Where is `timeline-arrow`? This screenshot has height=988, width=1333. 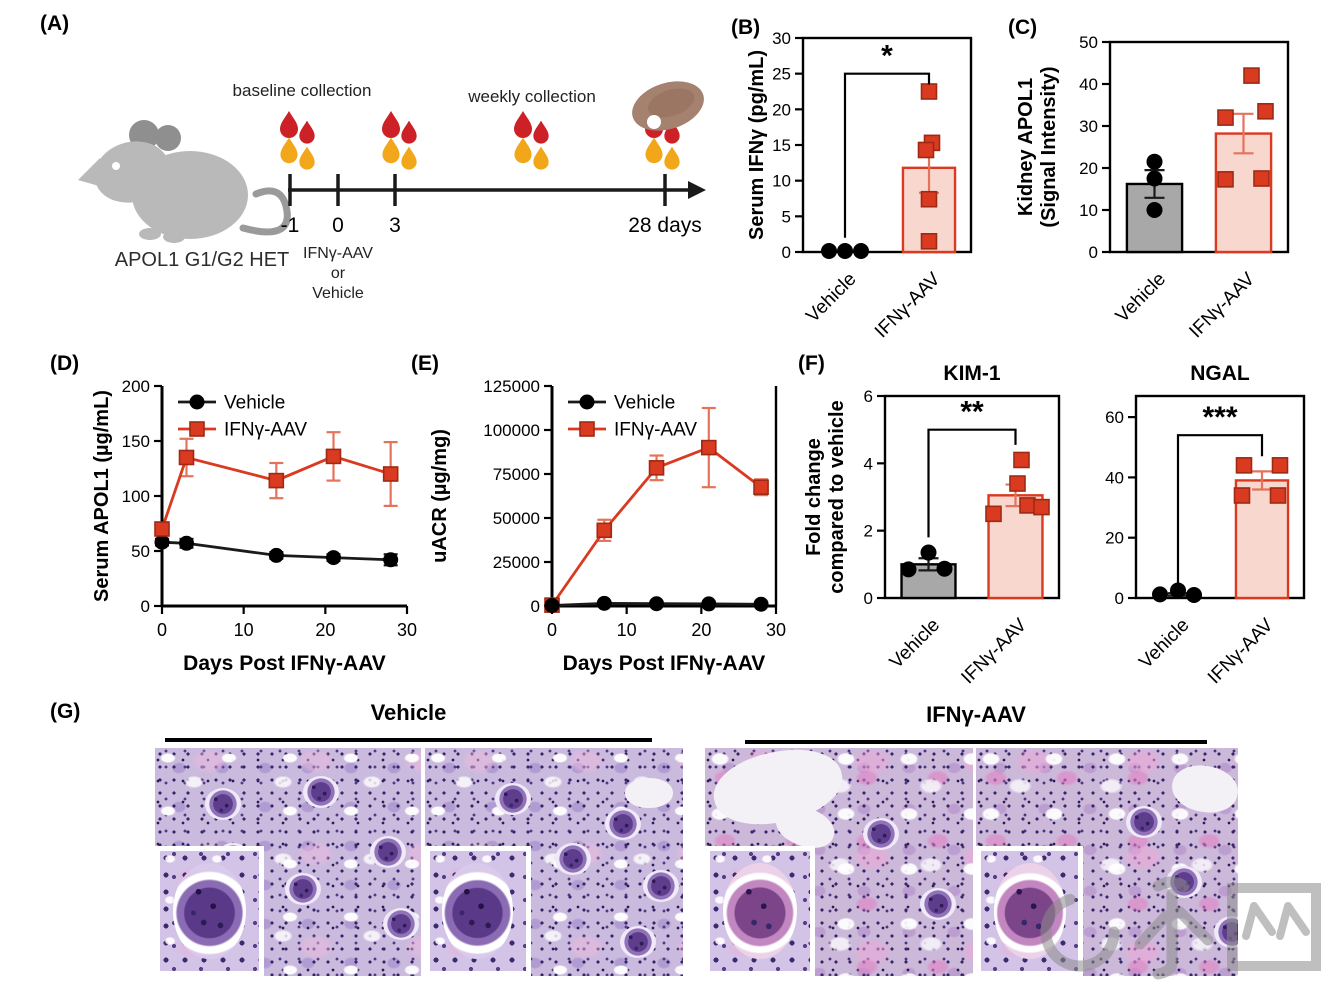
timeline-arrow is located at coordinates (489, 190).